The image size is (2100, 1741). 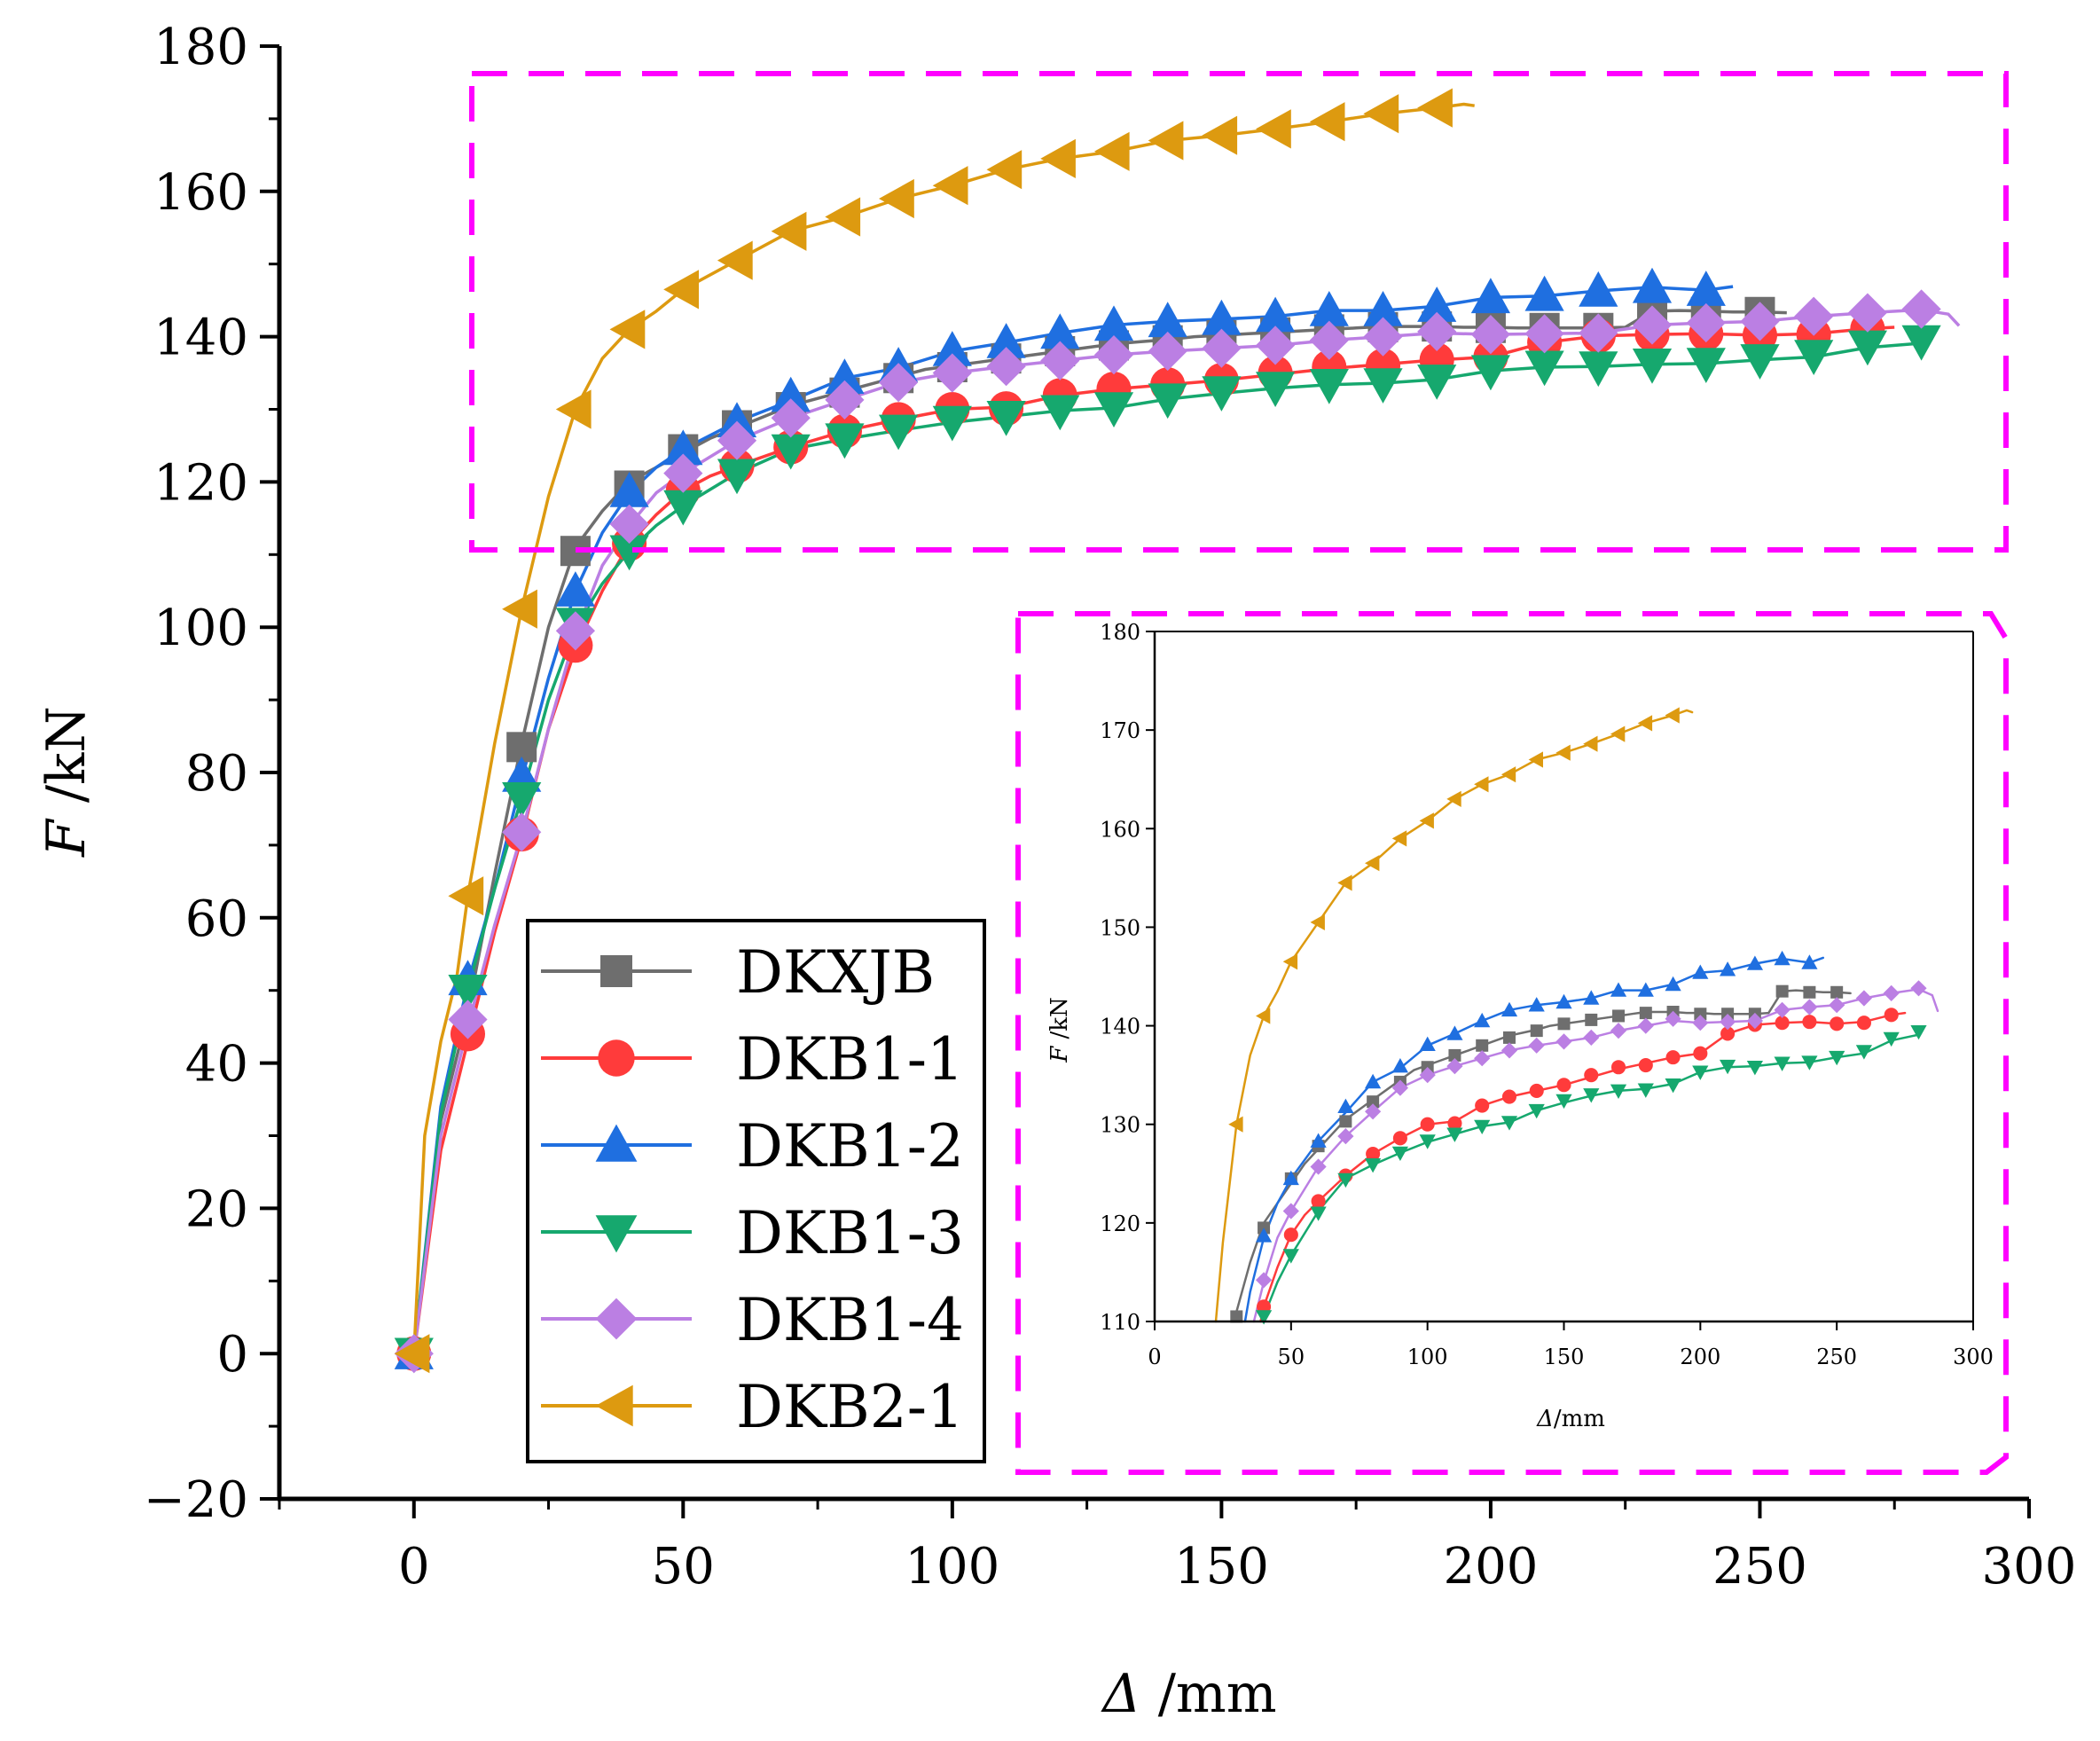 I want to click on x-tick-label: 150, so click(x=1221, y=1567).